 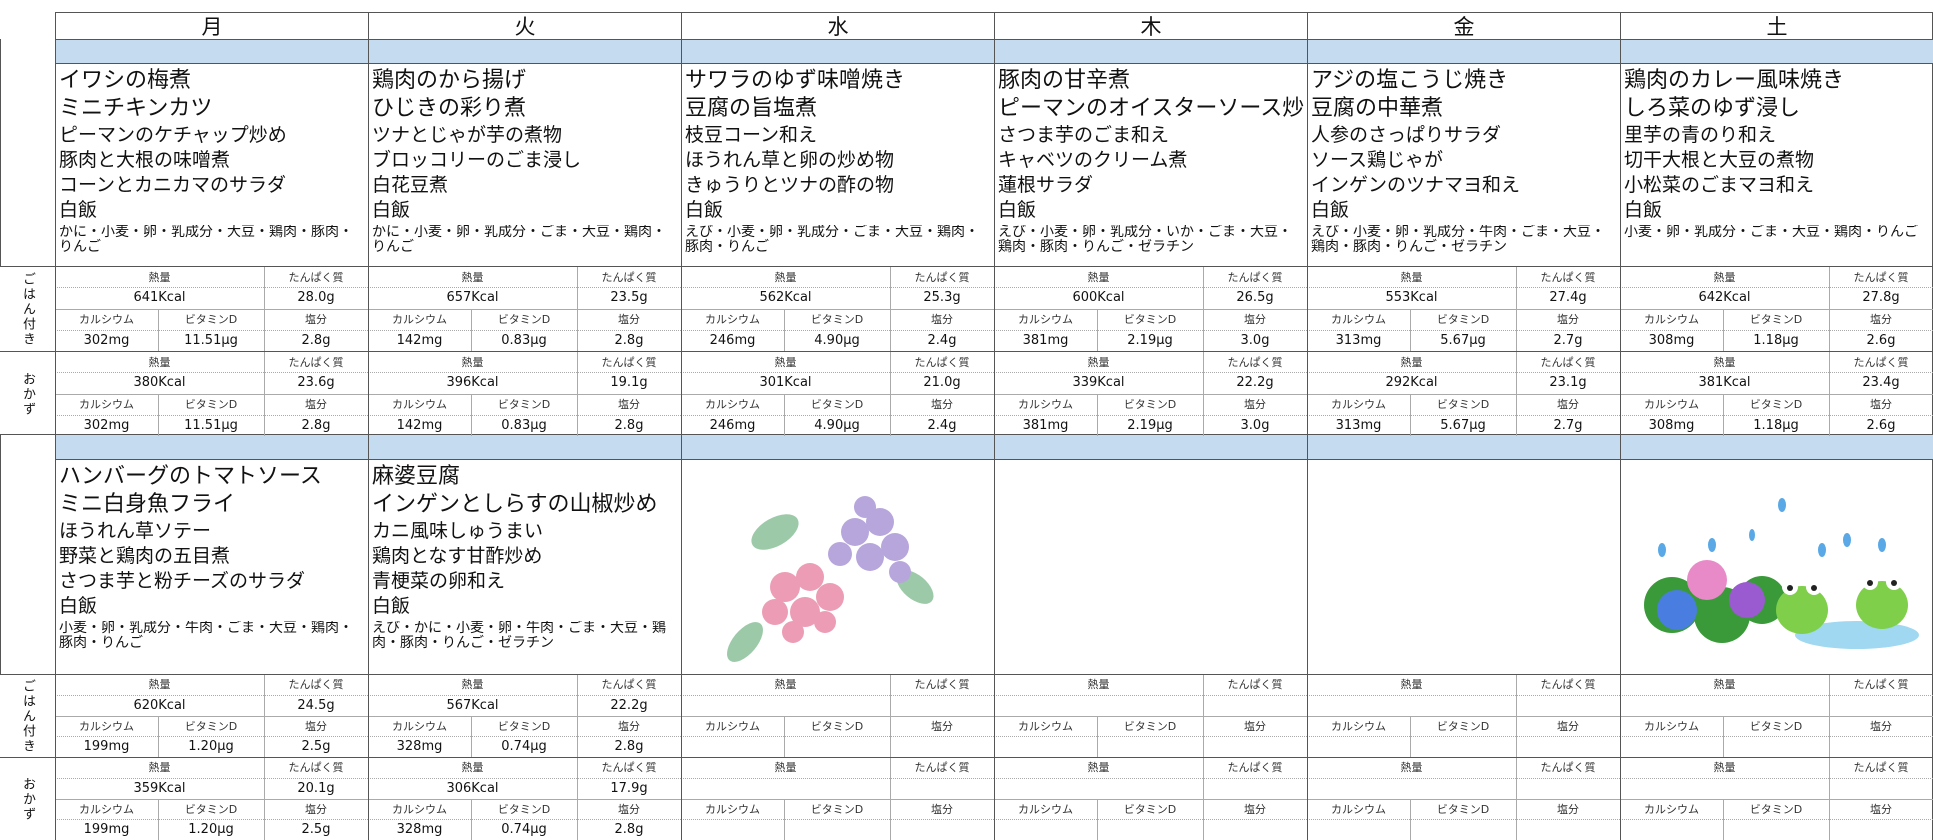 What do you see at coordinates (27, 308) in the screenshot?
I see `side-label: ごはん付き` at bounding box center [27, 308].